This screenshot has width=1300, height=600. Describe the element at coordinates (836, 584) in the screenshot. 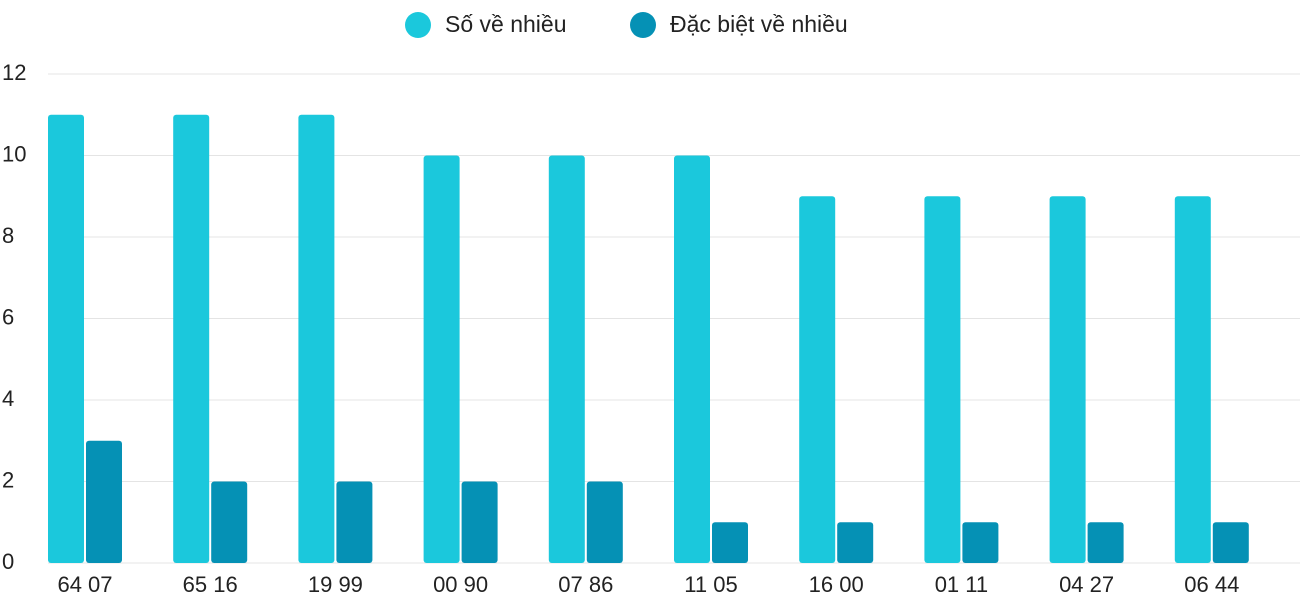

I see `x-tick-label: 16 00` at that location.